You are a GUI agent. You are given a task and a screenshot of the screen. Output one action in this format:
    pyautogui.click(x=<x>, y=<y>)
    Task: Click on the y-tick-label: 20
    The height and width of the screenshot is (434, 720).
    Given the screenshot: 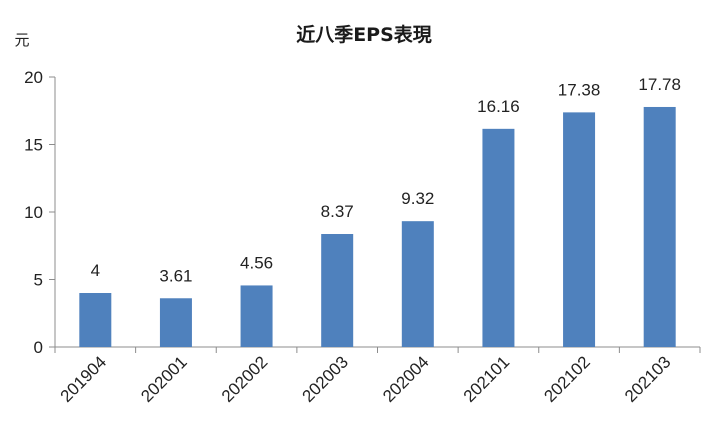 What is the action you would take?
    pyautogui.click(x=33, y=77)
    